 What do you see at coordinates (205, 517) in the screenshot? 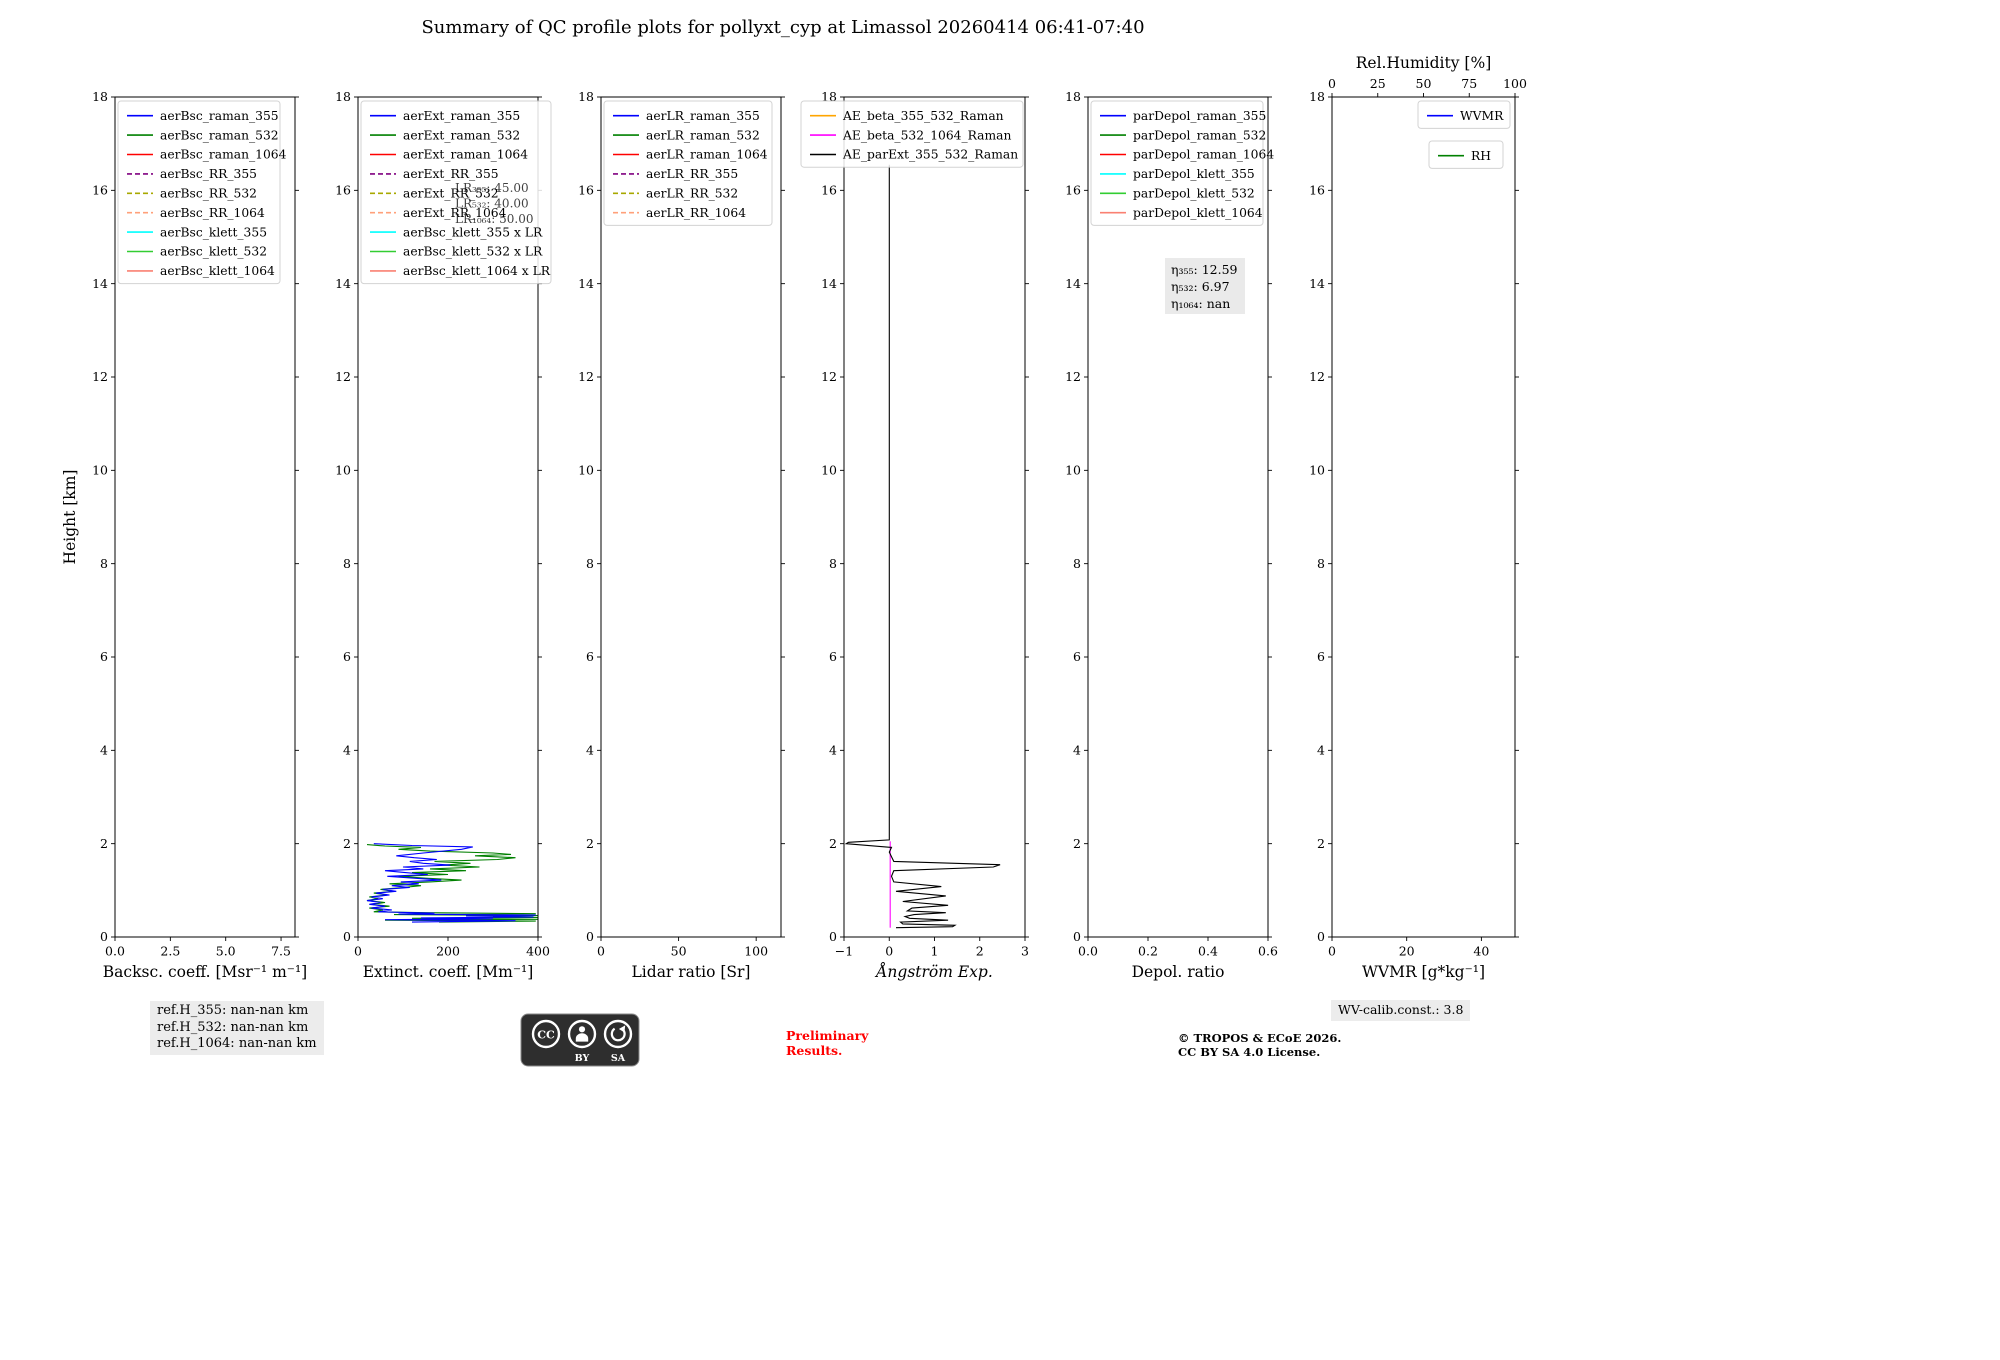
I see `axes-frame` at bounding box center [205, 517].